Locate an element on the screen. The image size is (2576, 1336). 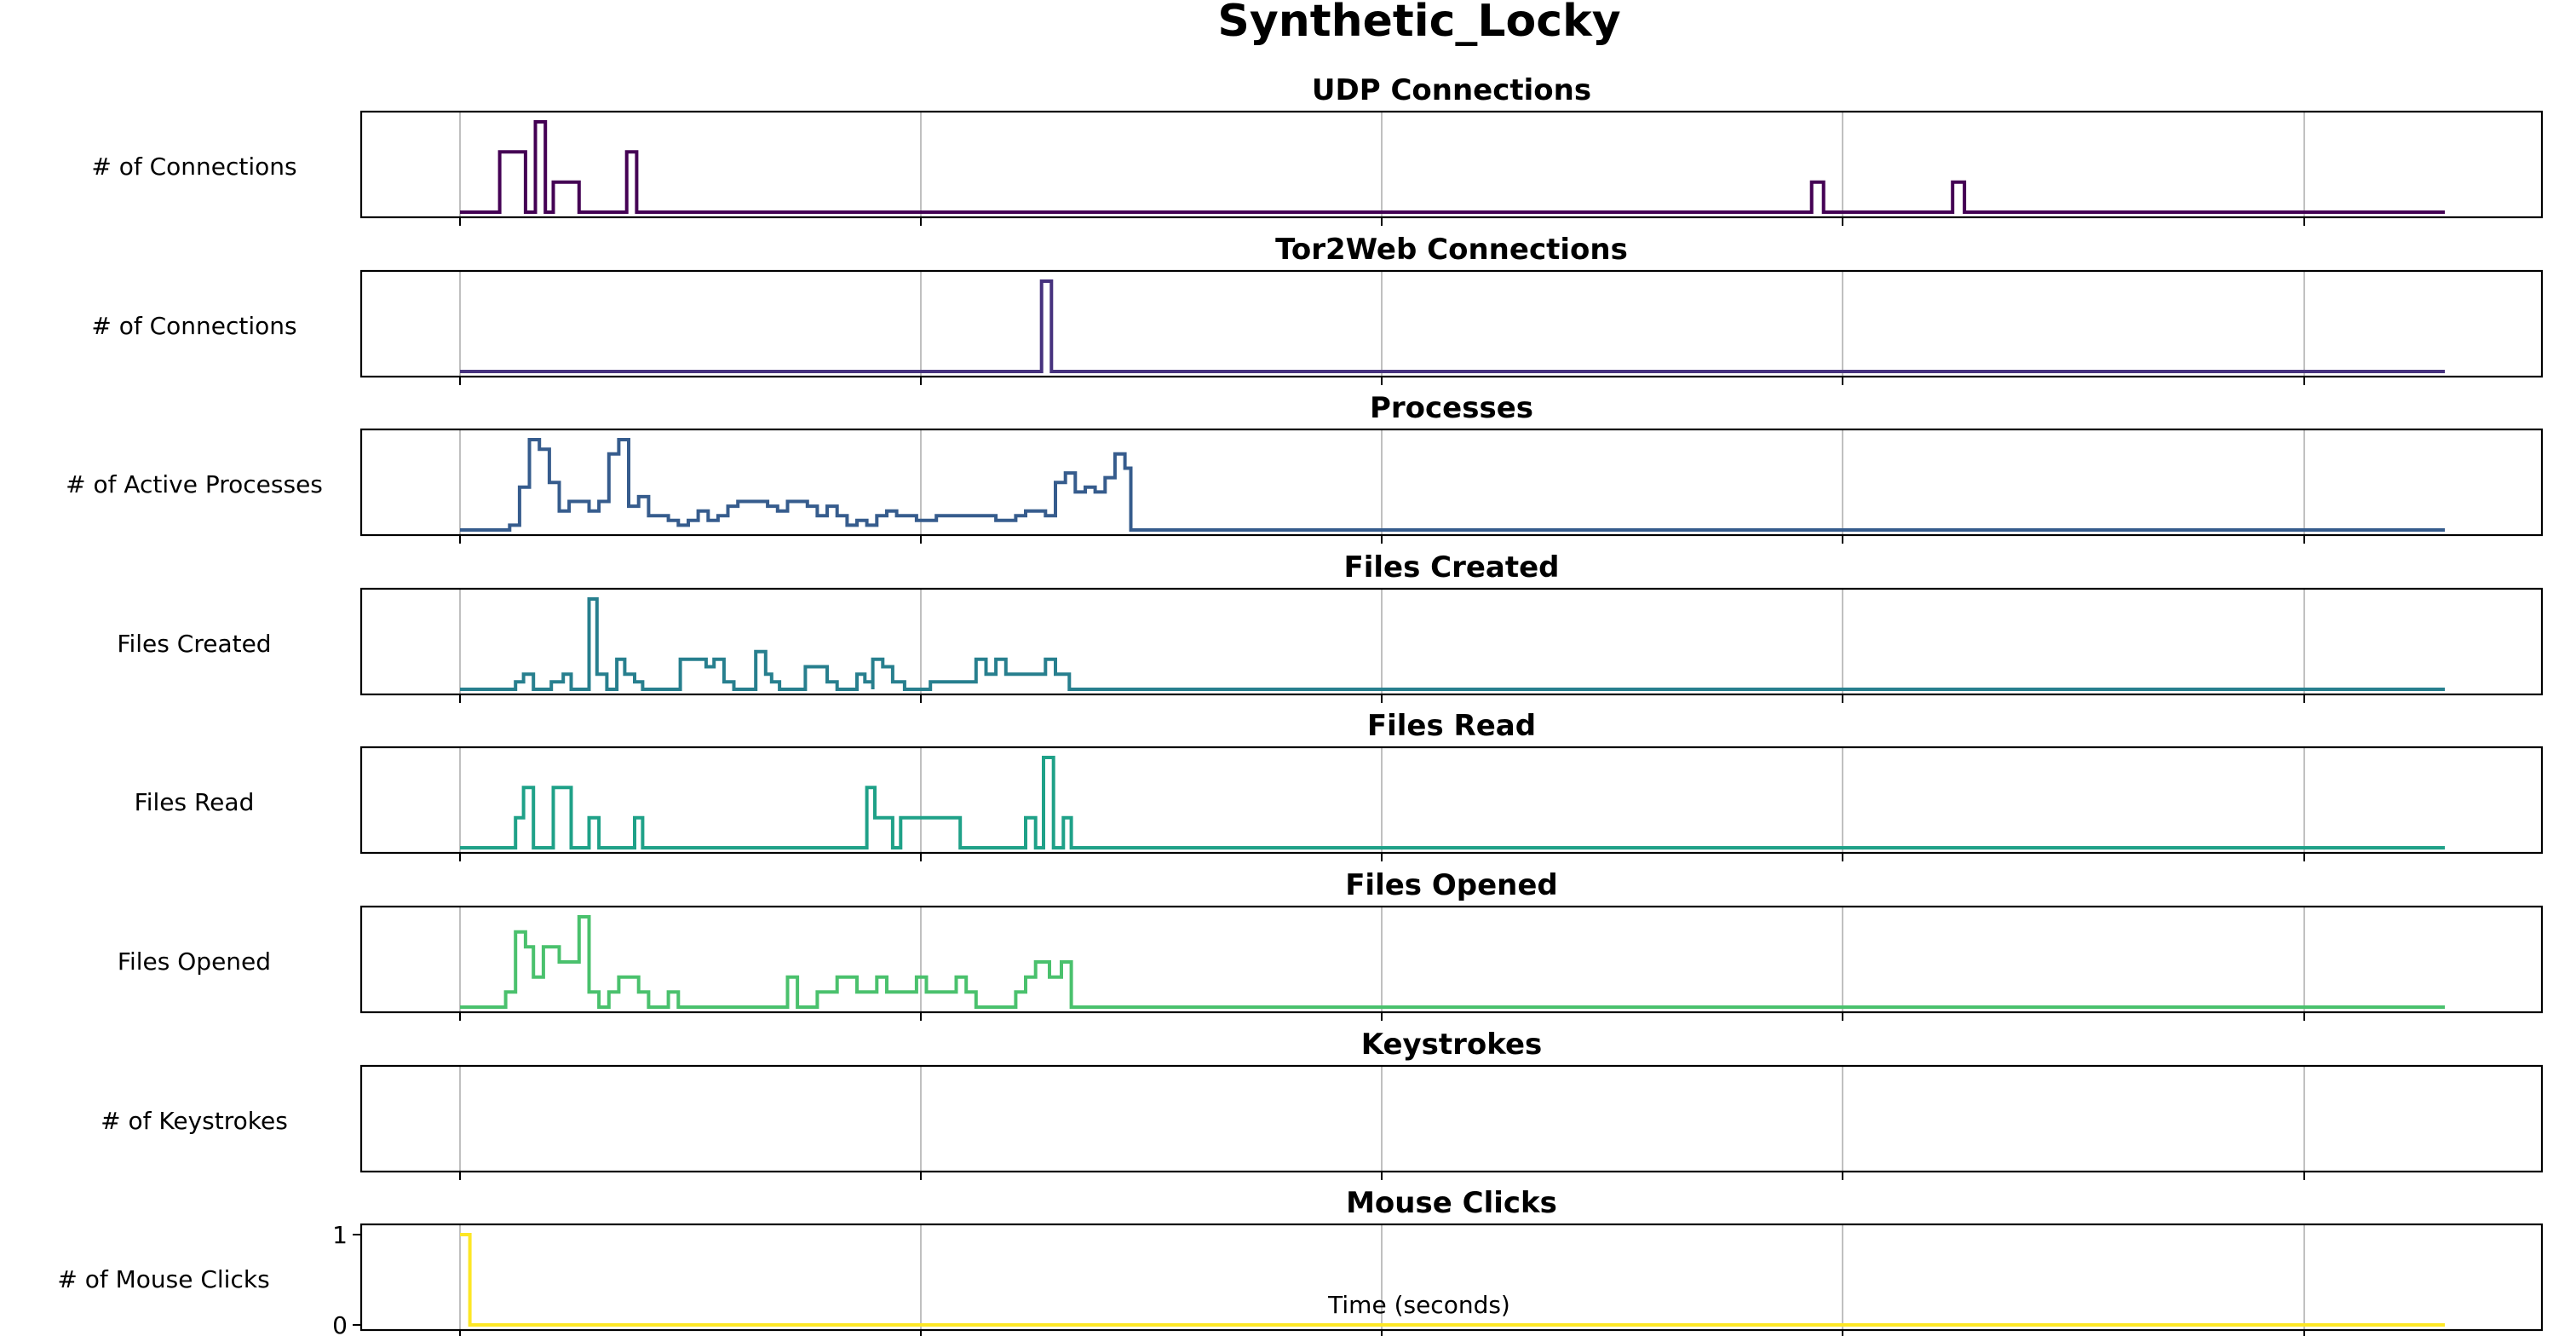
panel-files-opened: Files Opened Files Opened is located at coordinates (1331, 944).